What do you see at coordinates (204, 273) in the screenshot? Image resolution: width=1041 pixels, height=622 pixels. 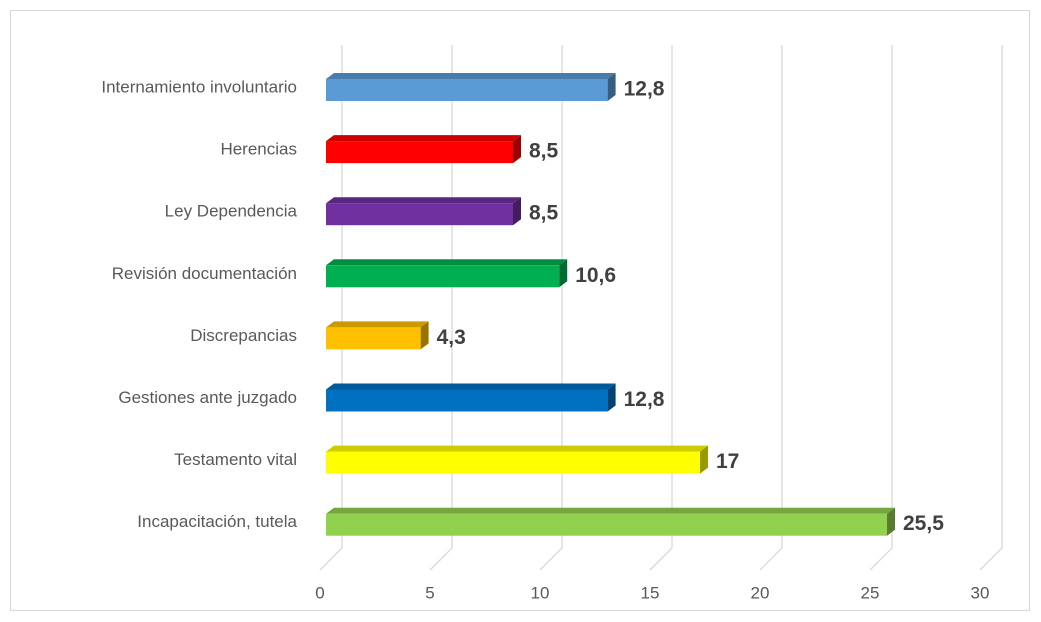 I see `category-label: Revisión documentación` at bounding box center [204, 273].